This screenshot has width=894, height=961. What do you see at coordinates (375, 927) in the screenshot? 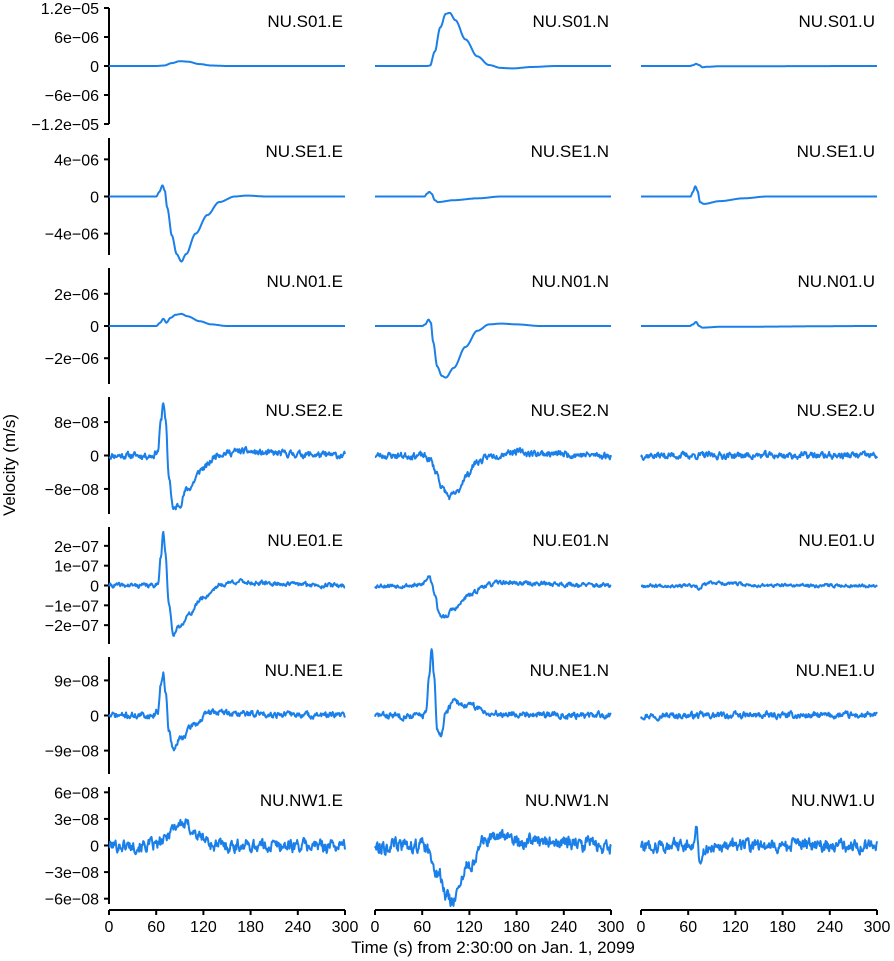
I see `x-tick-label-col-2-0: 0` at bounding box center [375, 927].